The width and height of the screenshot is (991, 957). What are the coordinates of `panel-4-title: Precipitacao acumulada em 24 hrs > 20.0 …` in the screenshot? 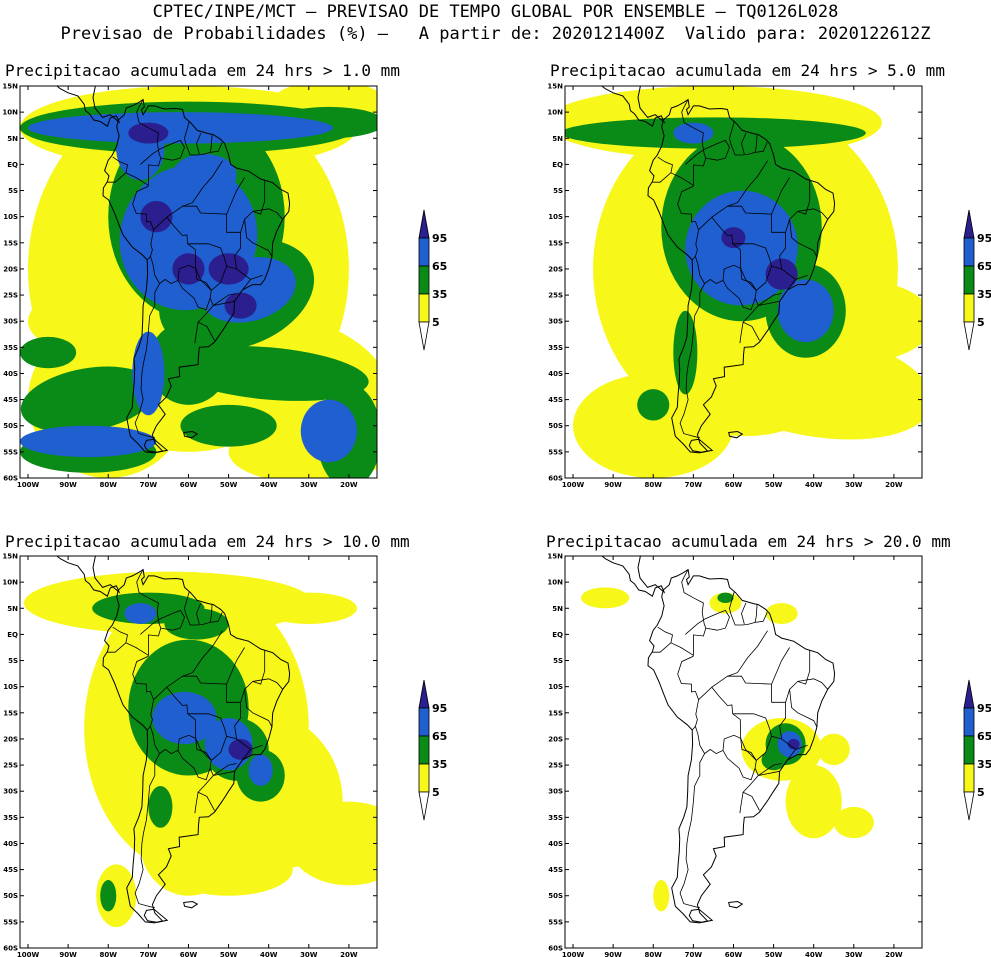 It's located at (748, 541).